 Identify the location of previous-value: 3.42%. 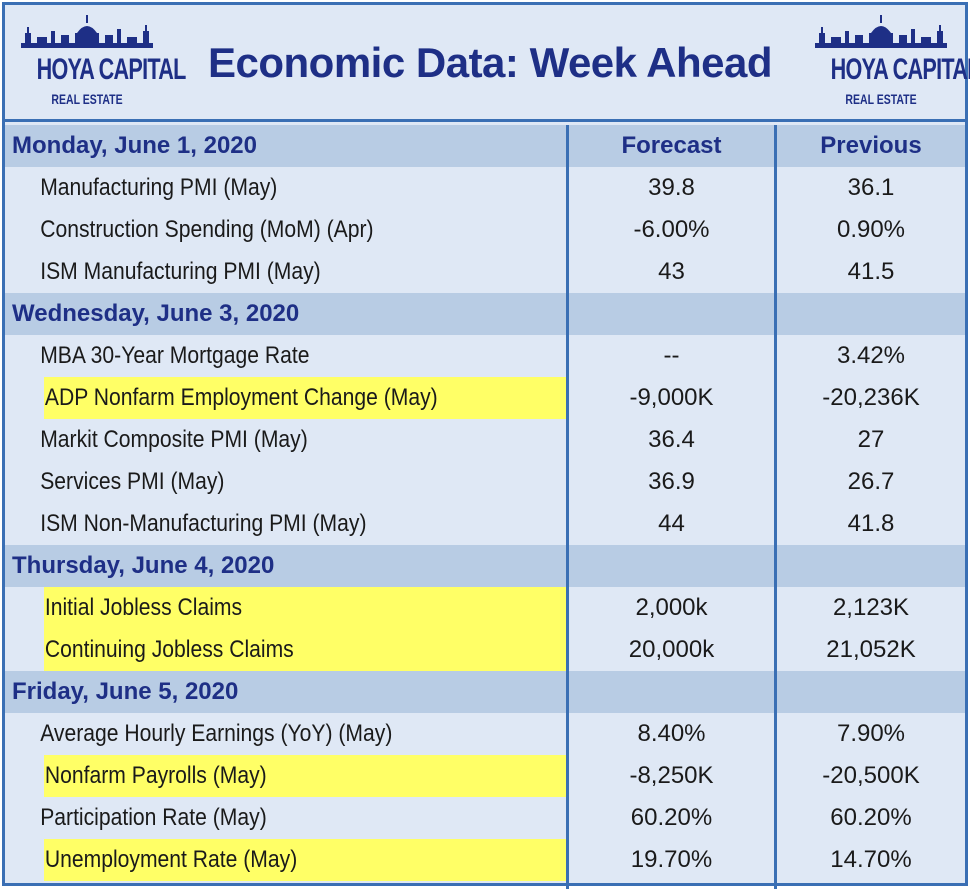
(871, 355).